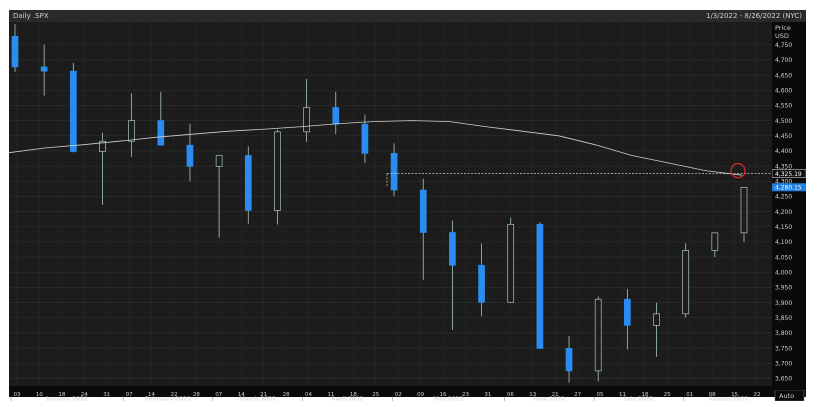 This screenshot has width=817, height=407. I want to click on y-tick-label: 4,550, so click(783, 106).